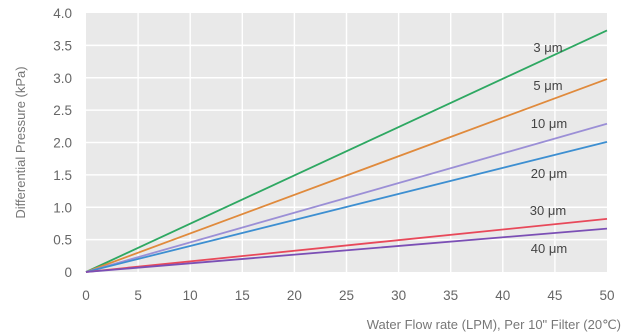 This screenshot has height=334, width=630. What do you see at coordinates (20, 142) in the screenshot?
I see `y-axis-label: Differential Pressure (kPa)` at bounding box center [20, 142].